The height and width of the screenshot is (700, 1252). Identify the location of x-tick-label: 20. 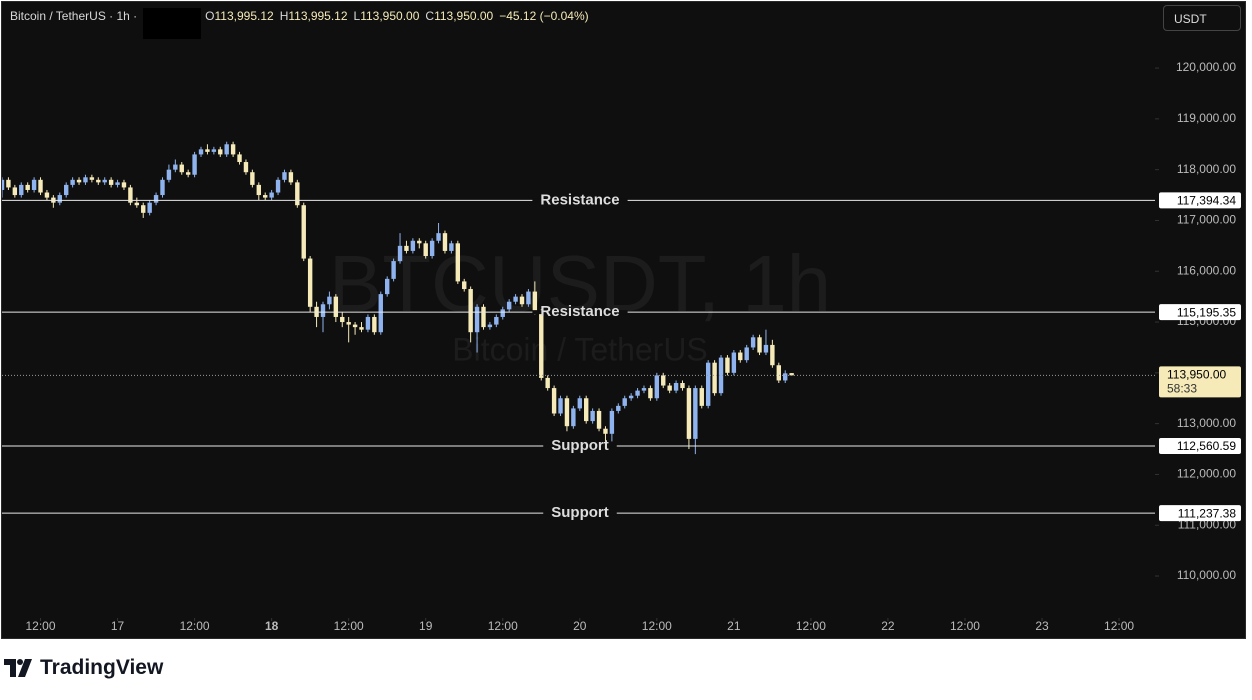
(580, 626).